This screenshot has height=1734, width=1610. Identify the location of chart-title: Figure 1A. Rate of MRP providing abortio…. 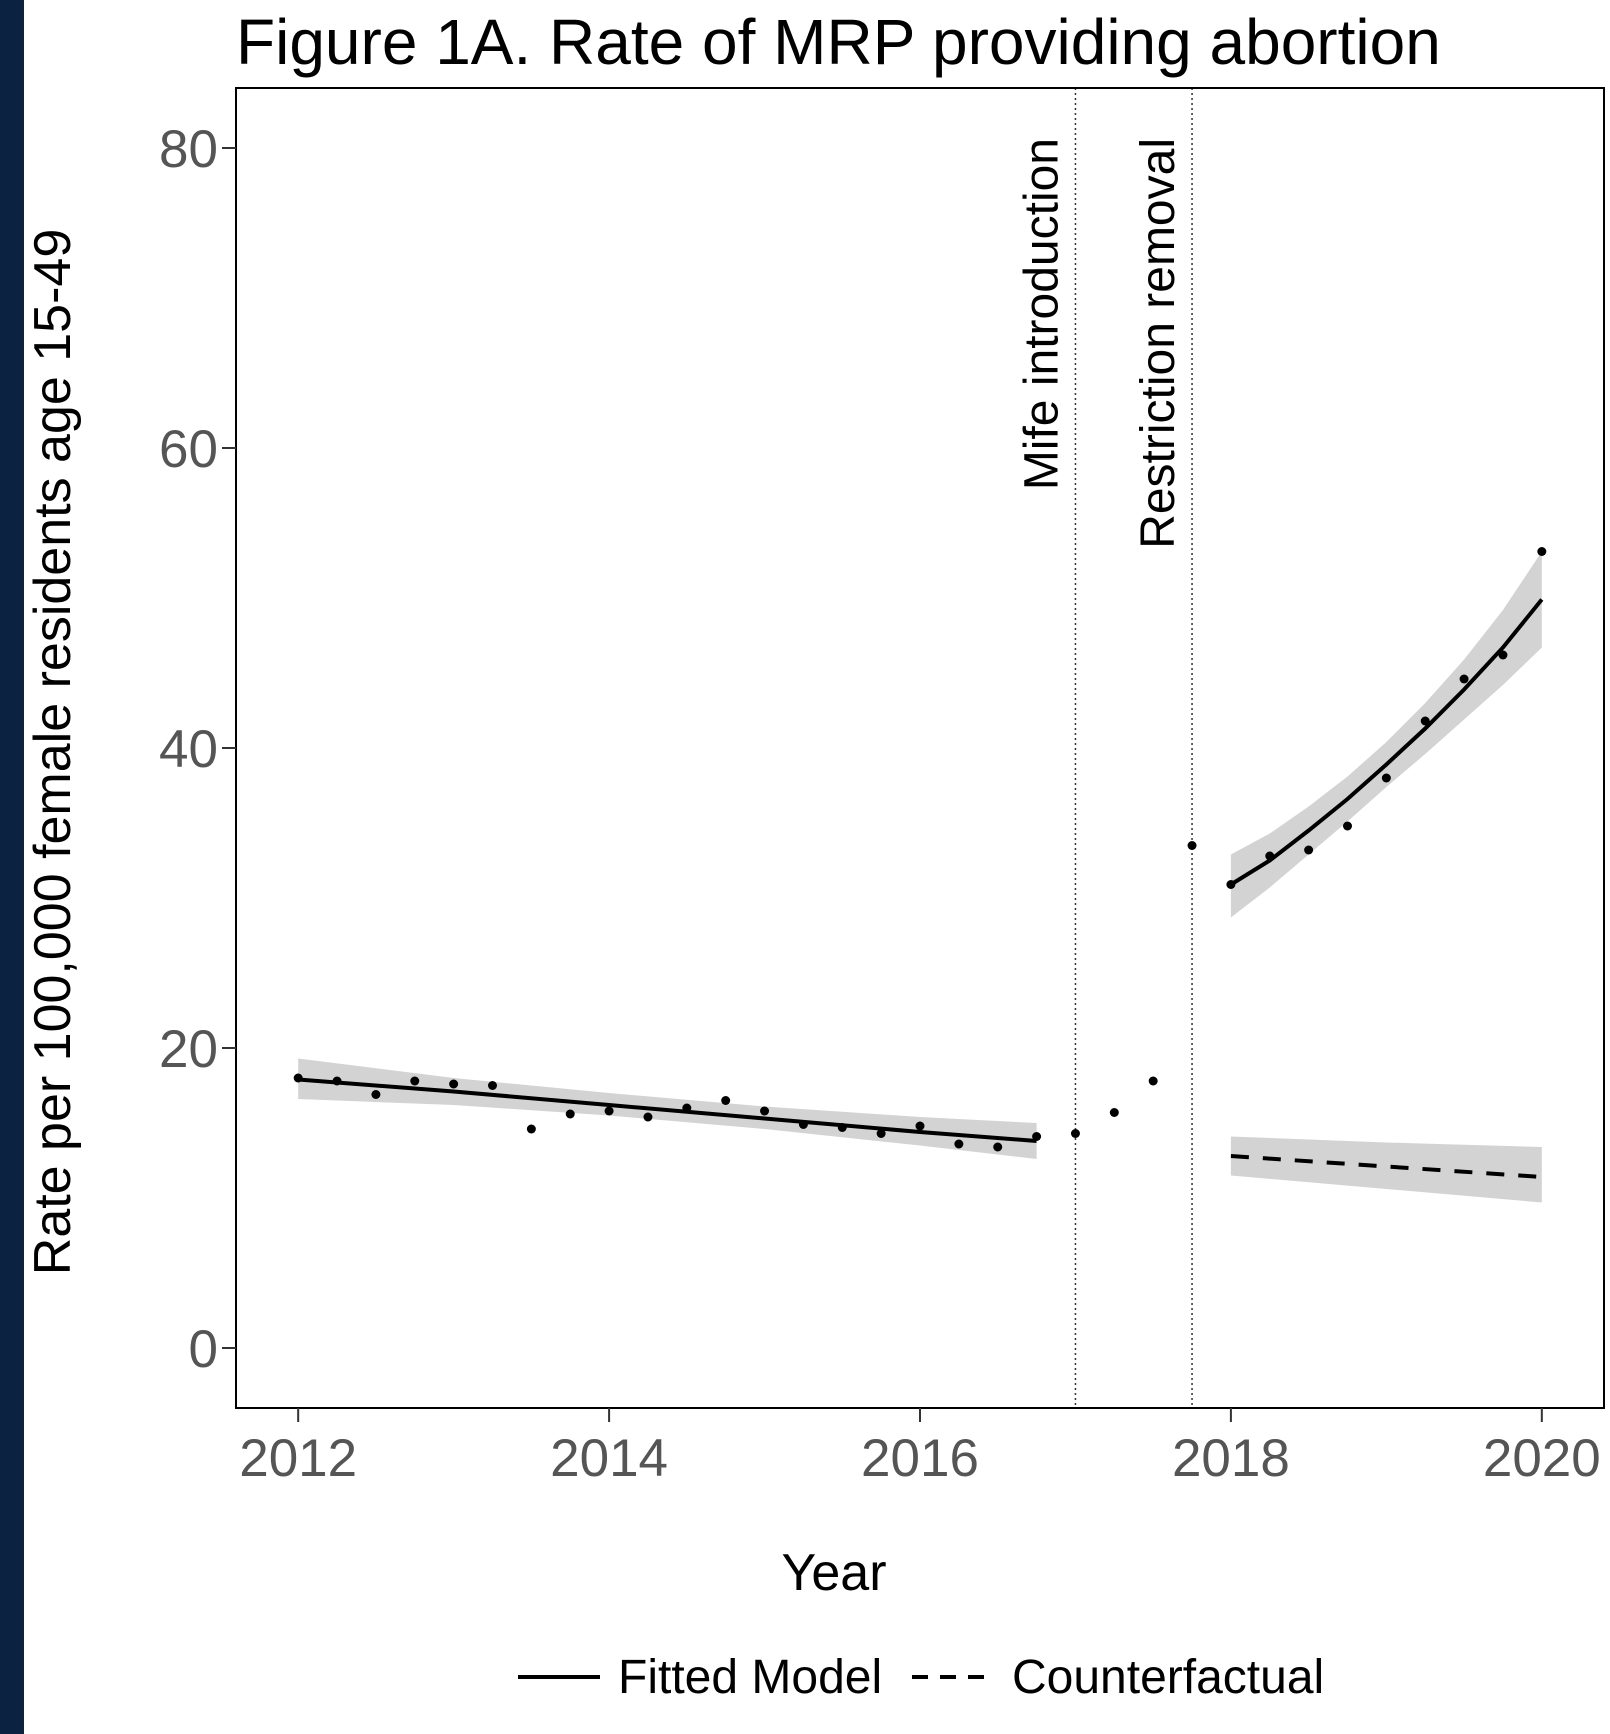
(838, 42).